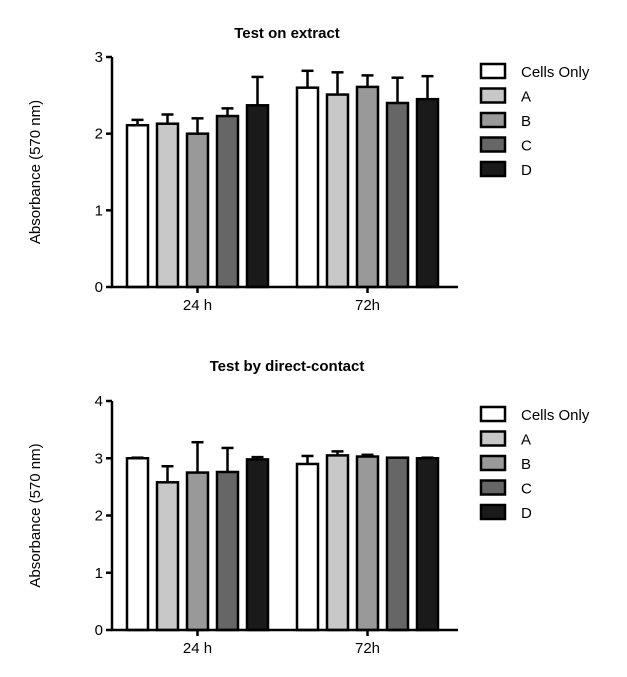  I want to click on chart-title: Test by direct-contact, so click(287, 366).